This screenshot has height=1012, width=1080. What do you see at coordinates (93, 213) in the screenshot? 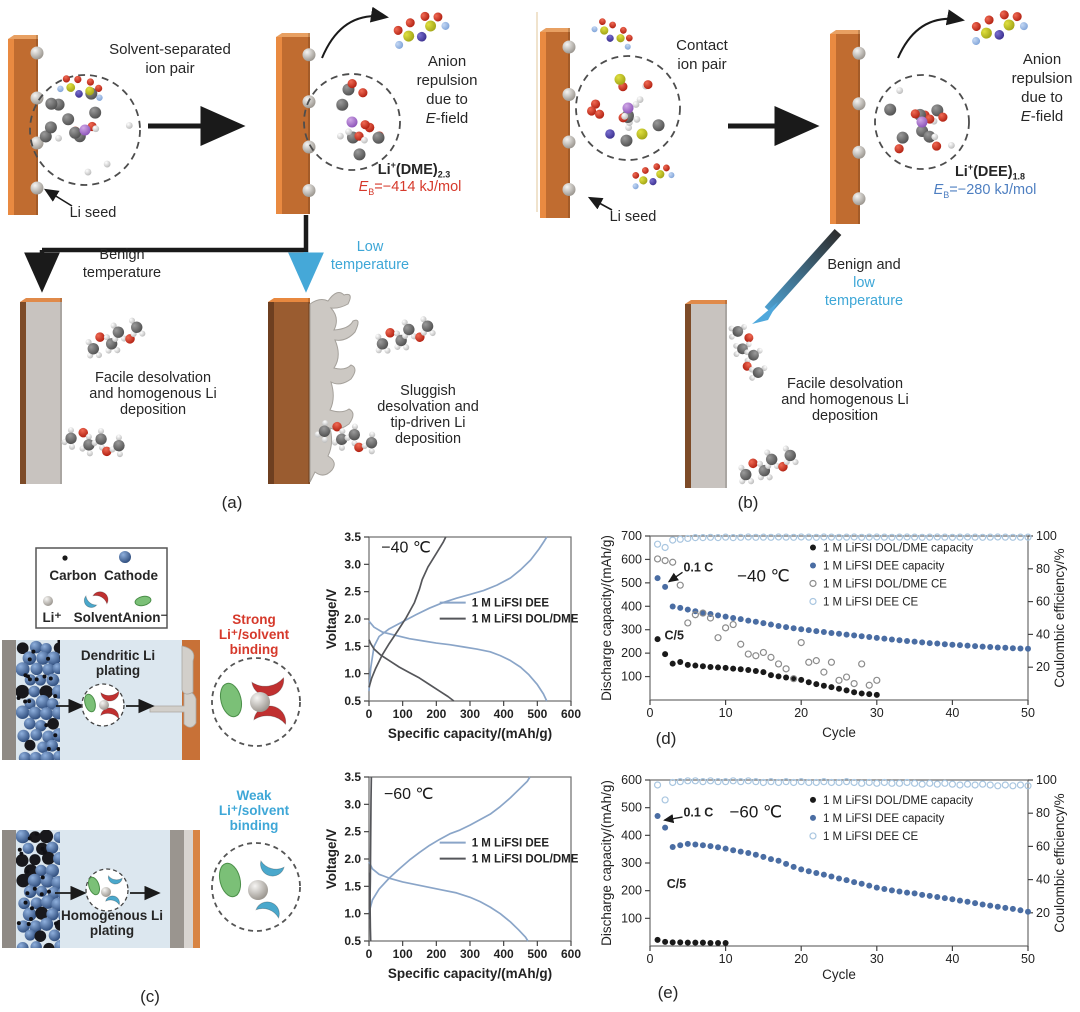
I see `li-seed-label-a: Li seed` at bounding box center [93, 213].